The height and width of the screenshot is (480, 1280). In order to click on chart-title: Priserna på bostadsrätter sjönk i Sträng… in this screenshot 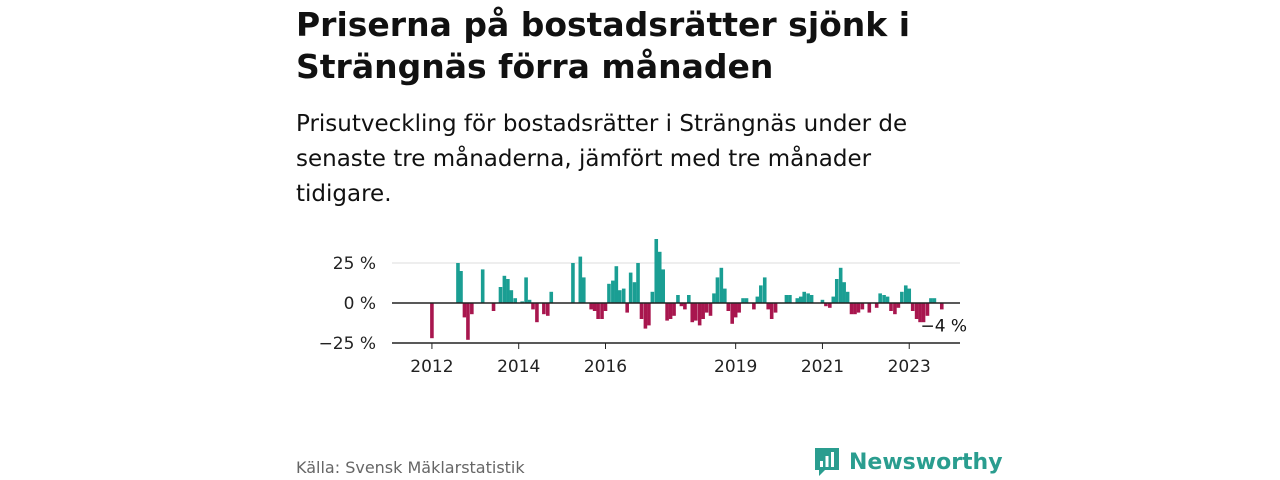, I will do `click(603, 45)`.